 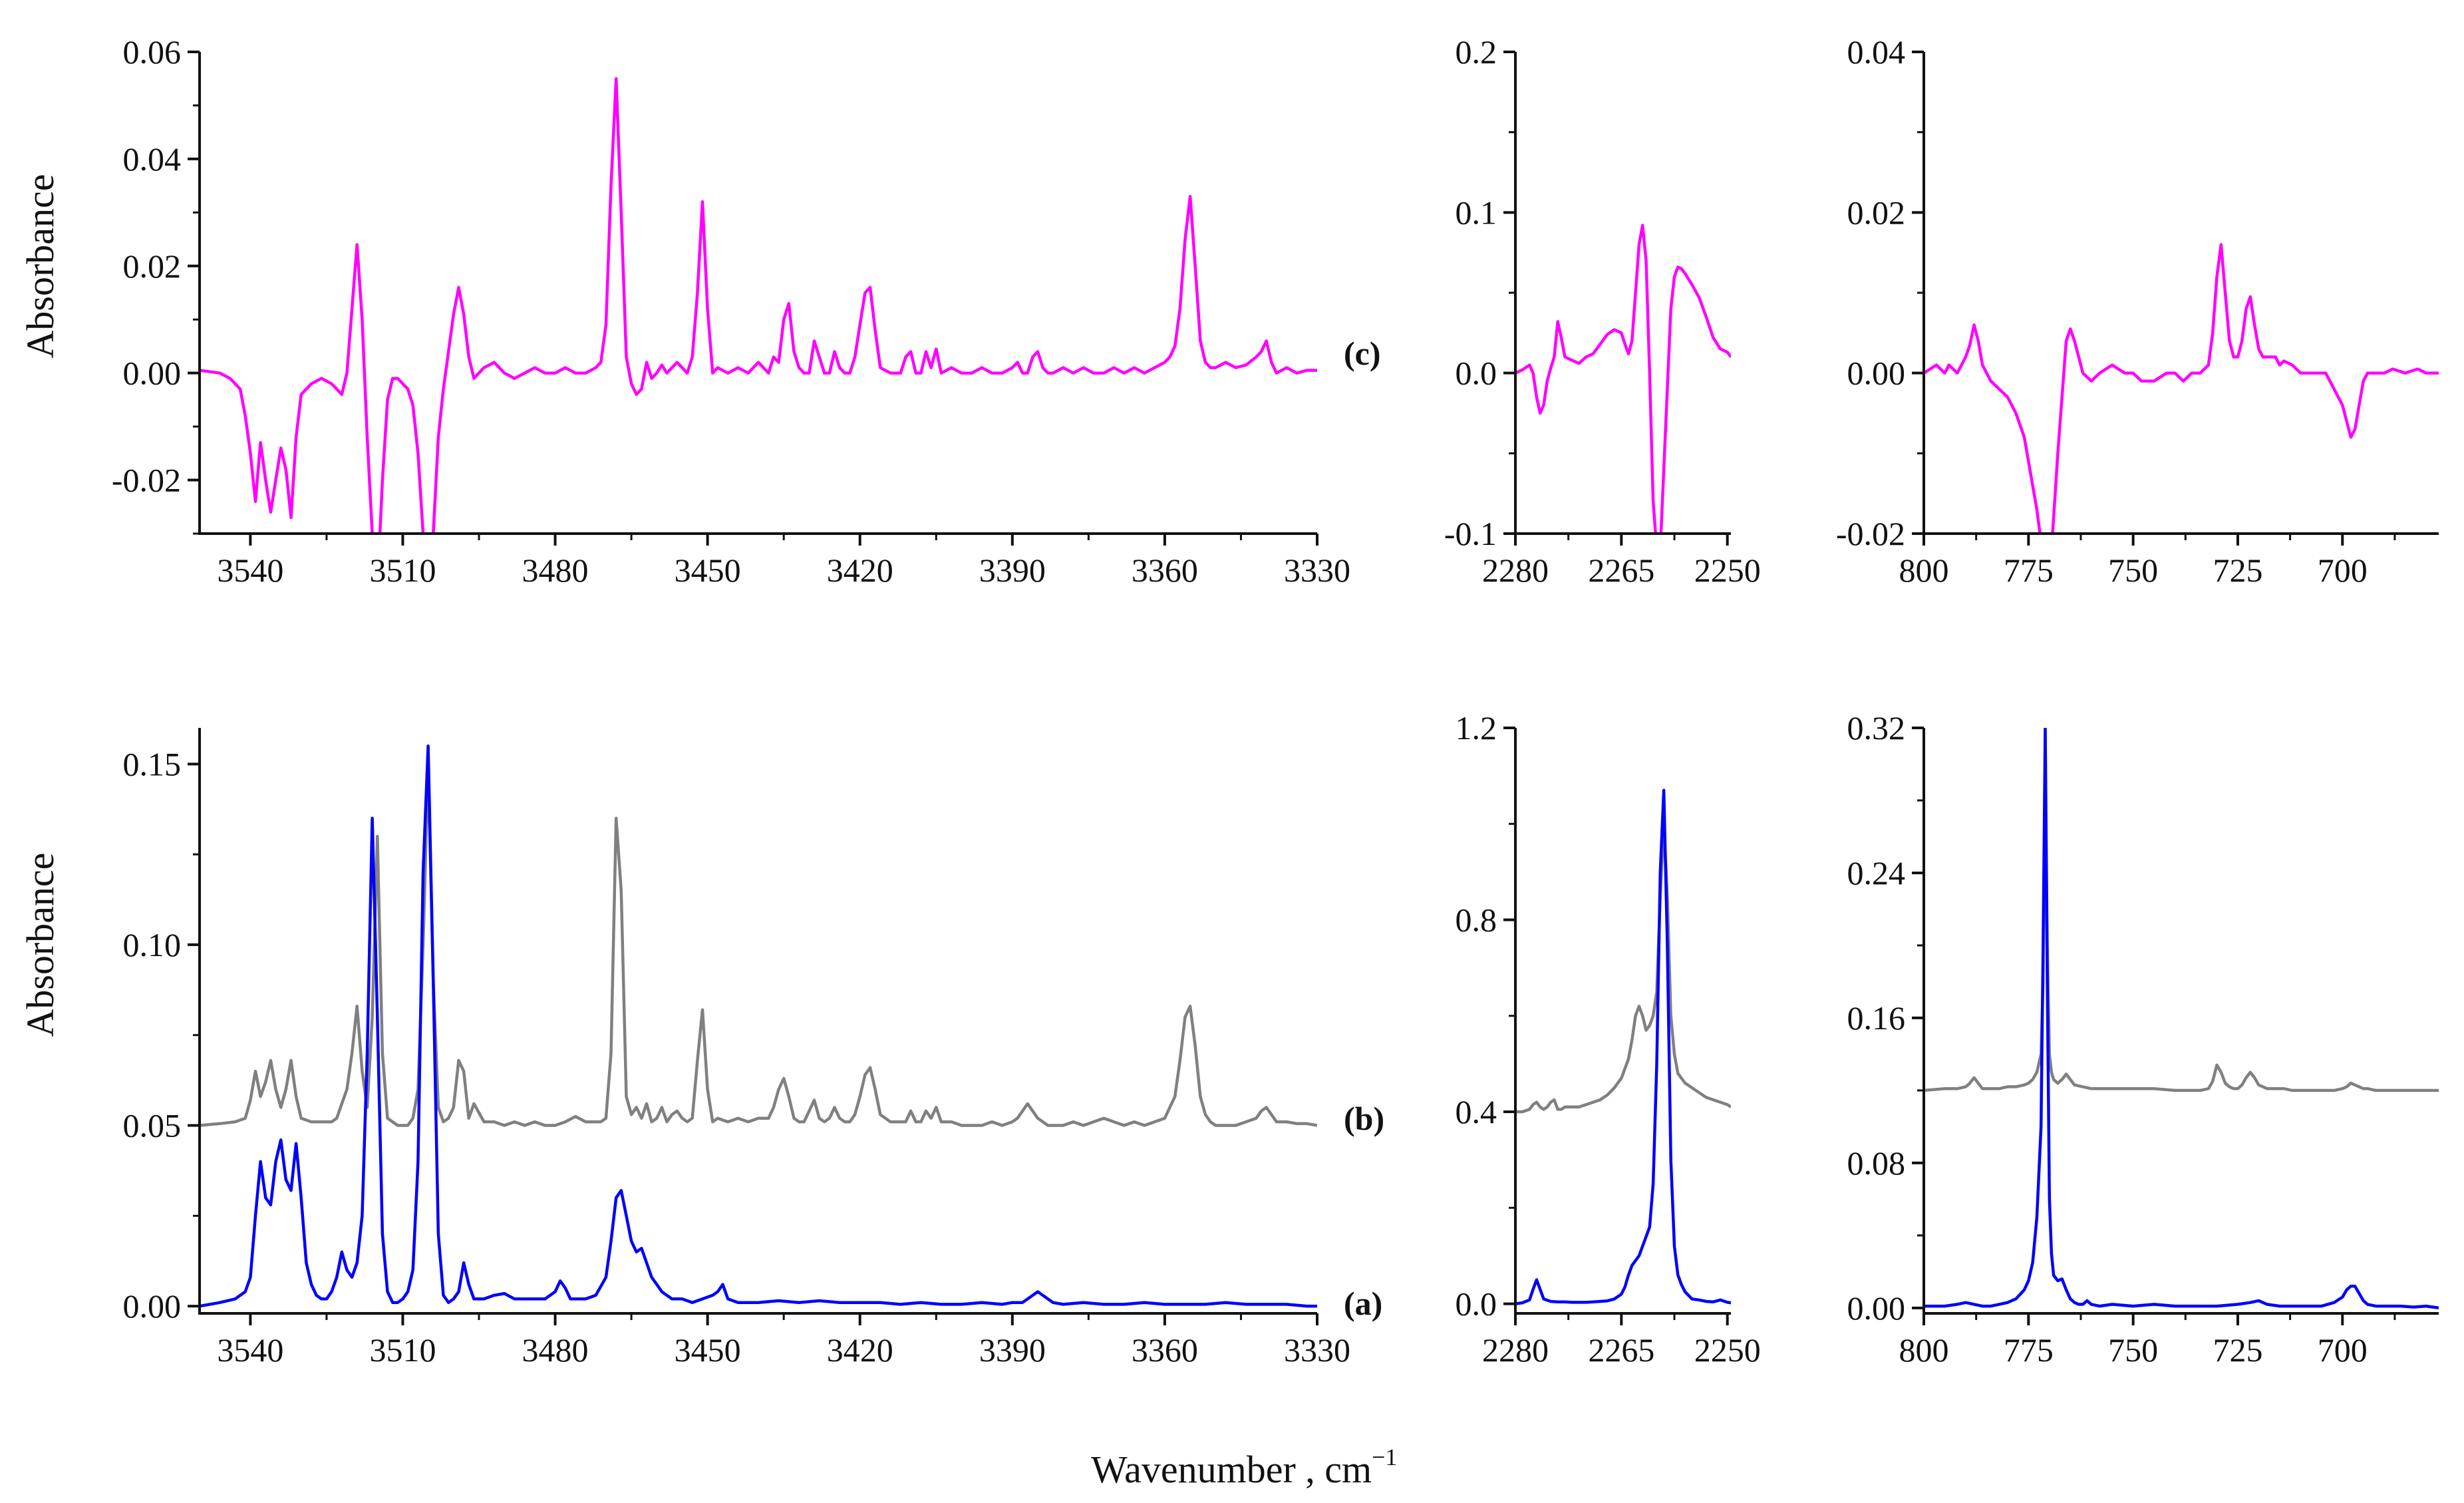 I want to click on chart-top-right: -0.02 0.00 0.02 0.04 800 775 750 725 700, so click(x=2137, y=311).